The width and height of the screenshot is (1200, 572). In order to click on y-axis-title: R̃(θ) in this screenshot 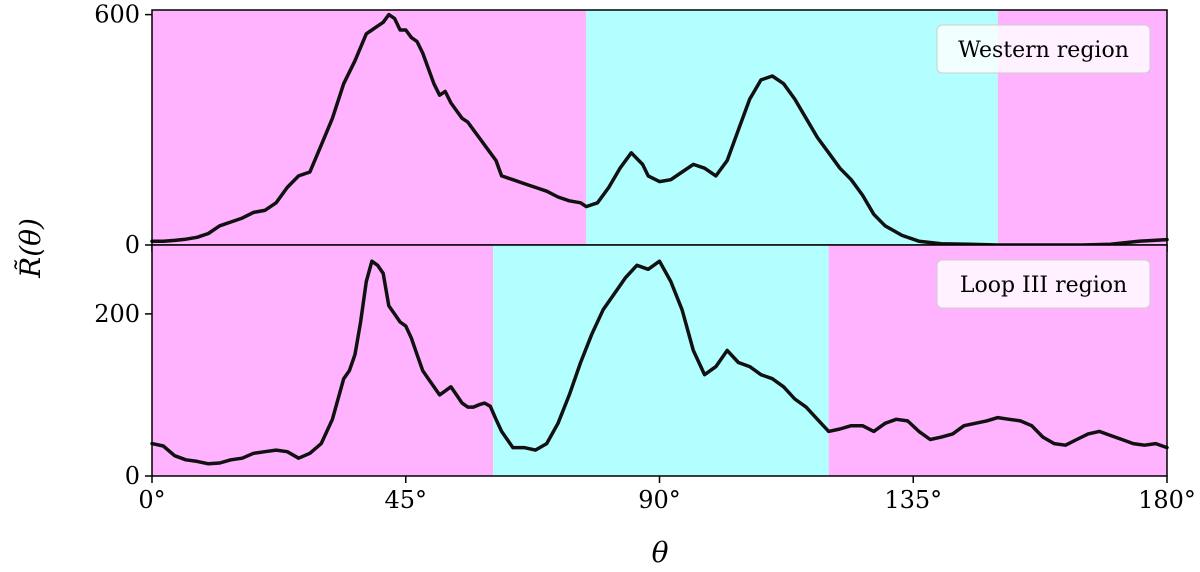, I will do `click(30, 248)`.